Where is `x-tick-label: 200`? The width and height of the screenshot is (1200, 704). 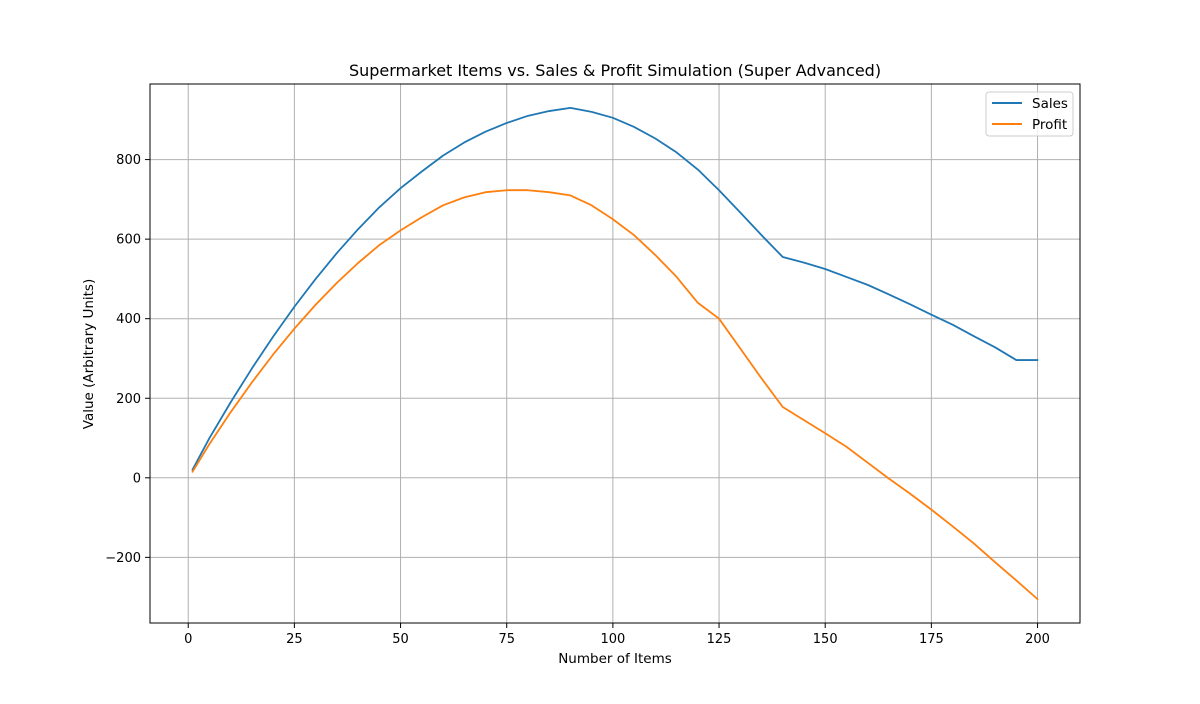 x-tick-label: 200 is located at coordinates (1037, 639).